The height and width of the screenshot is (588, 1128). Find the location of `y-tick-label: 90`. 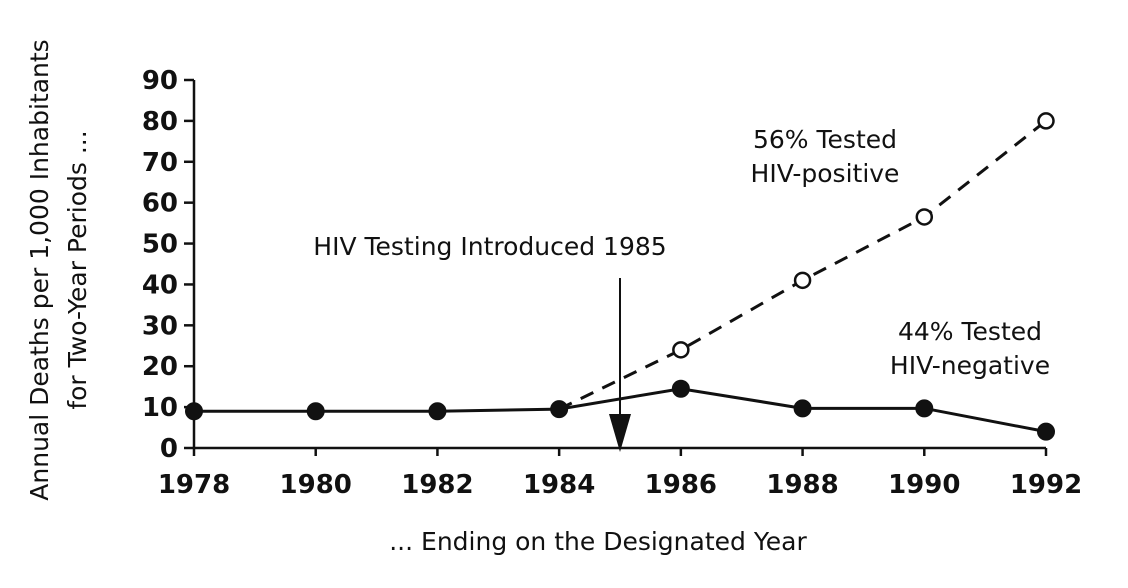

y-tick-label: 90 is located at coordinates (160, 81).